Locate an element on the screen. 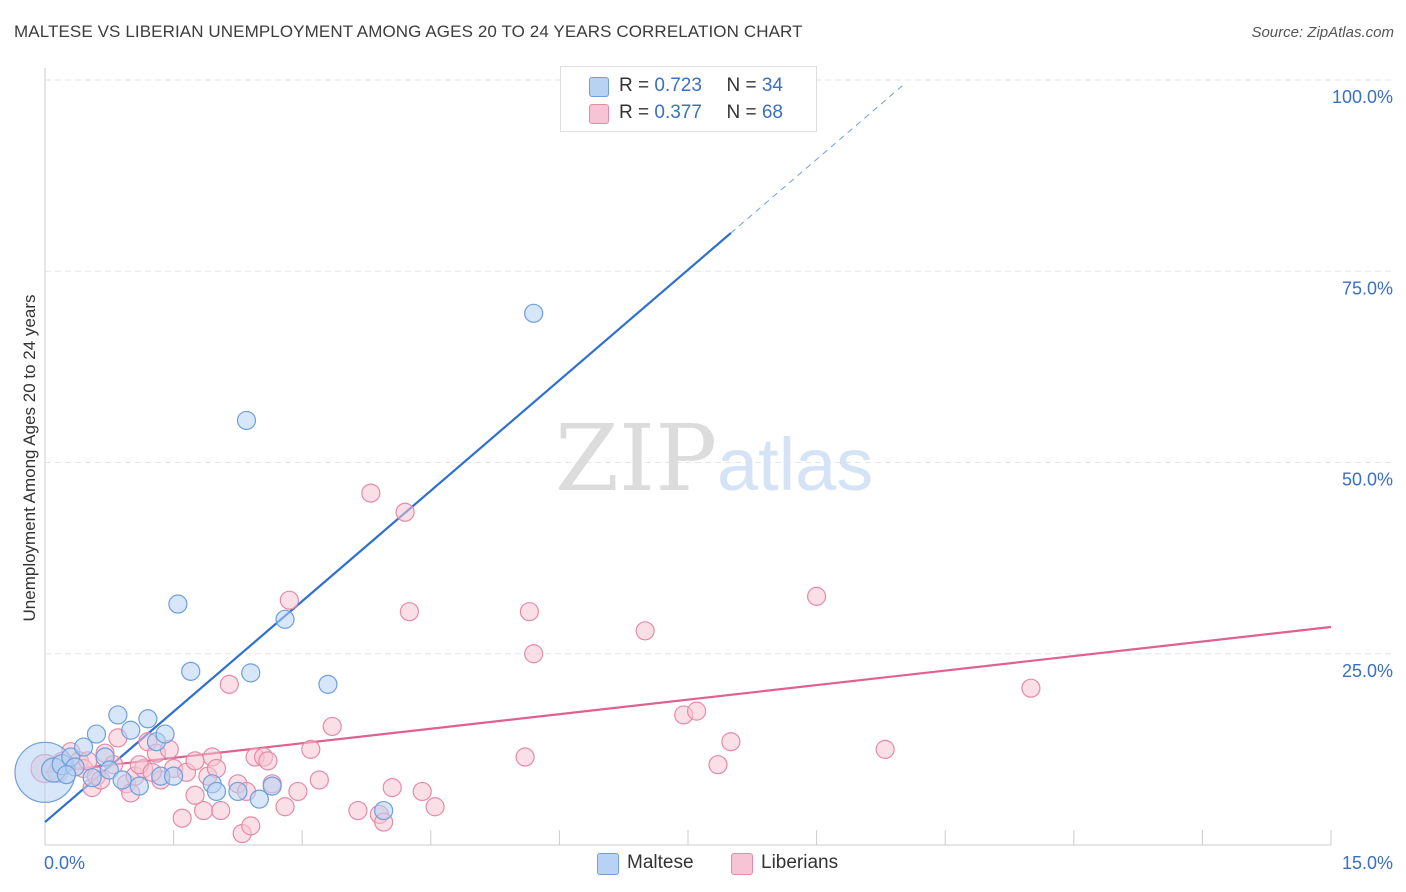  y-tick-label-50: 50.0% is located at coordinates (1367, 480).